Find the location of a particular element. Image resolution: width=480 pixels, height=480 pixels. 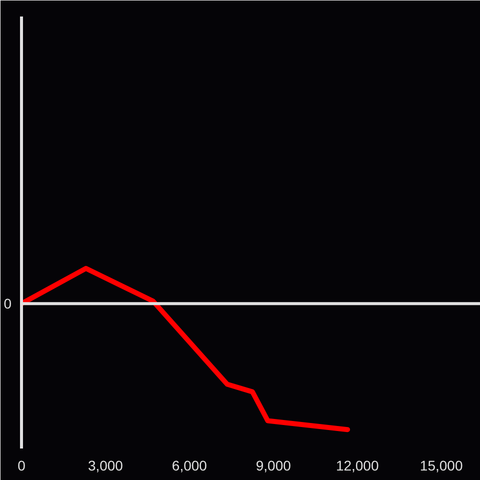

x-tick-label: 9,000 is located at coordinates (274, 466).